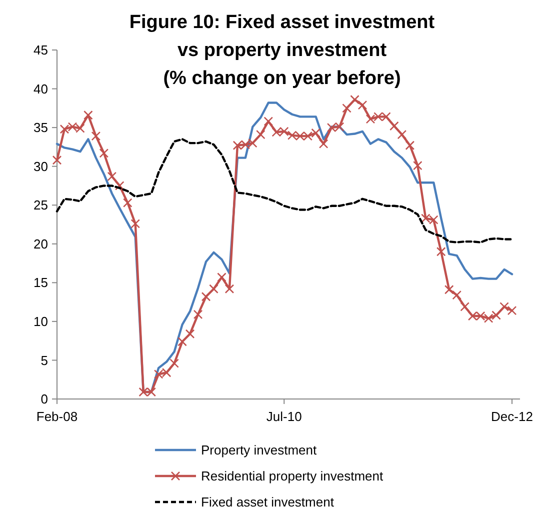 This screenshot has width=534, height=515. What do you see at coordinates (41, 244) in the screenshot?
I see `y-tick-label: 20` at bounding box center [41, 244].